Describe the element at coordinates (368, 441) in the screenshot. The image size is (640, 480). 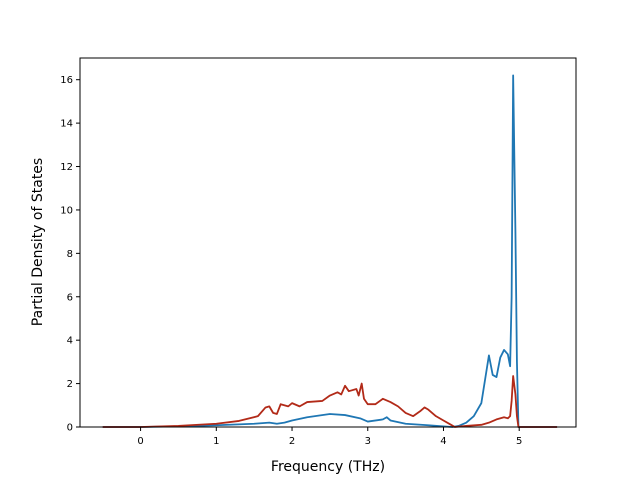
I see `x-tick-label: 3` at that location.